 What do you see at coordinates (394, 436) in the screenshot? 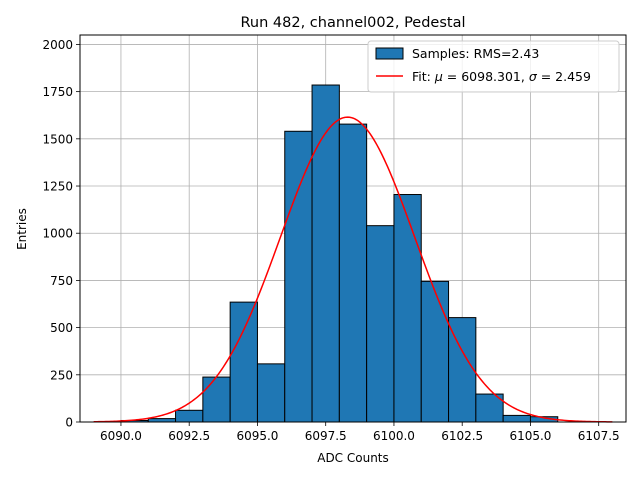
I see `x-tick-label: 6100.0` at bounding box center [394, 436].